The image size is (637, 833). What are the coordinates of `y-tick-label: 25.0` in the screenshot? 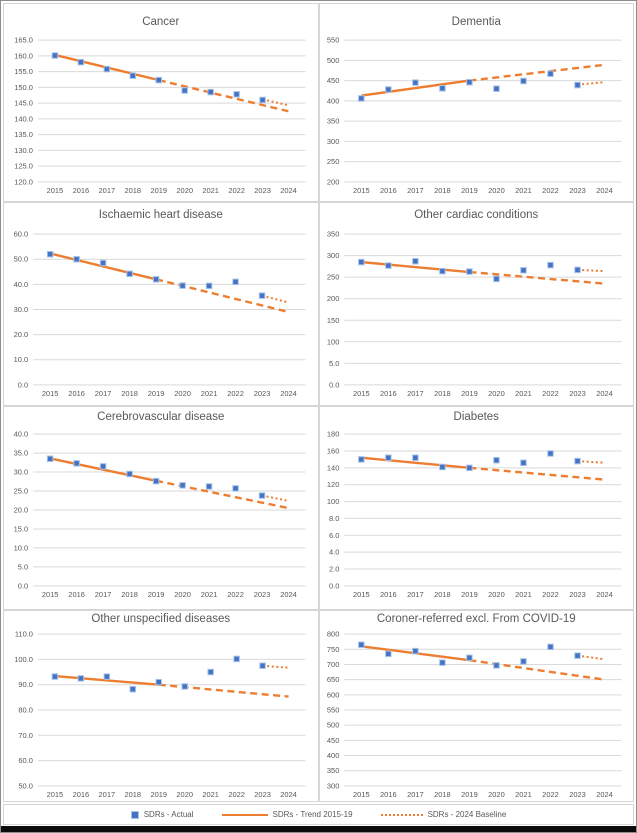 It's located at (21, 491).